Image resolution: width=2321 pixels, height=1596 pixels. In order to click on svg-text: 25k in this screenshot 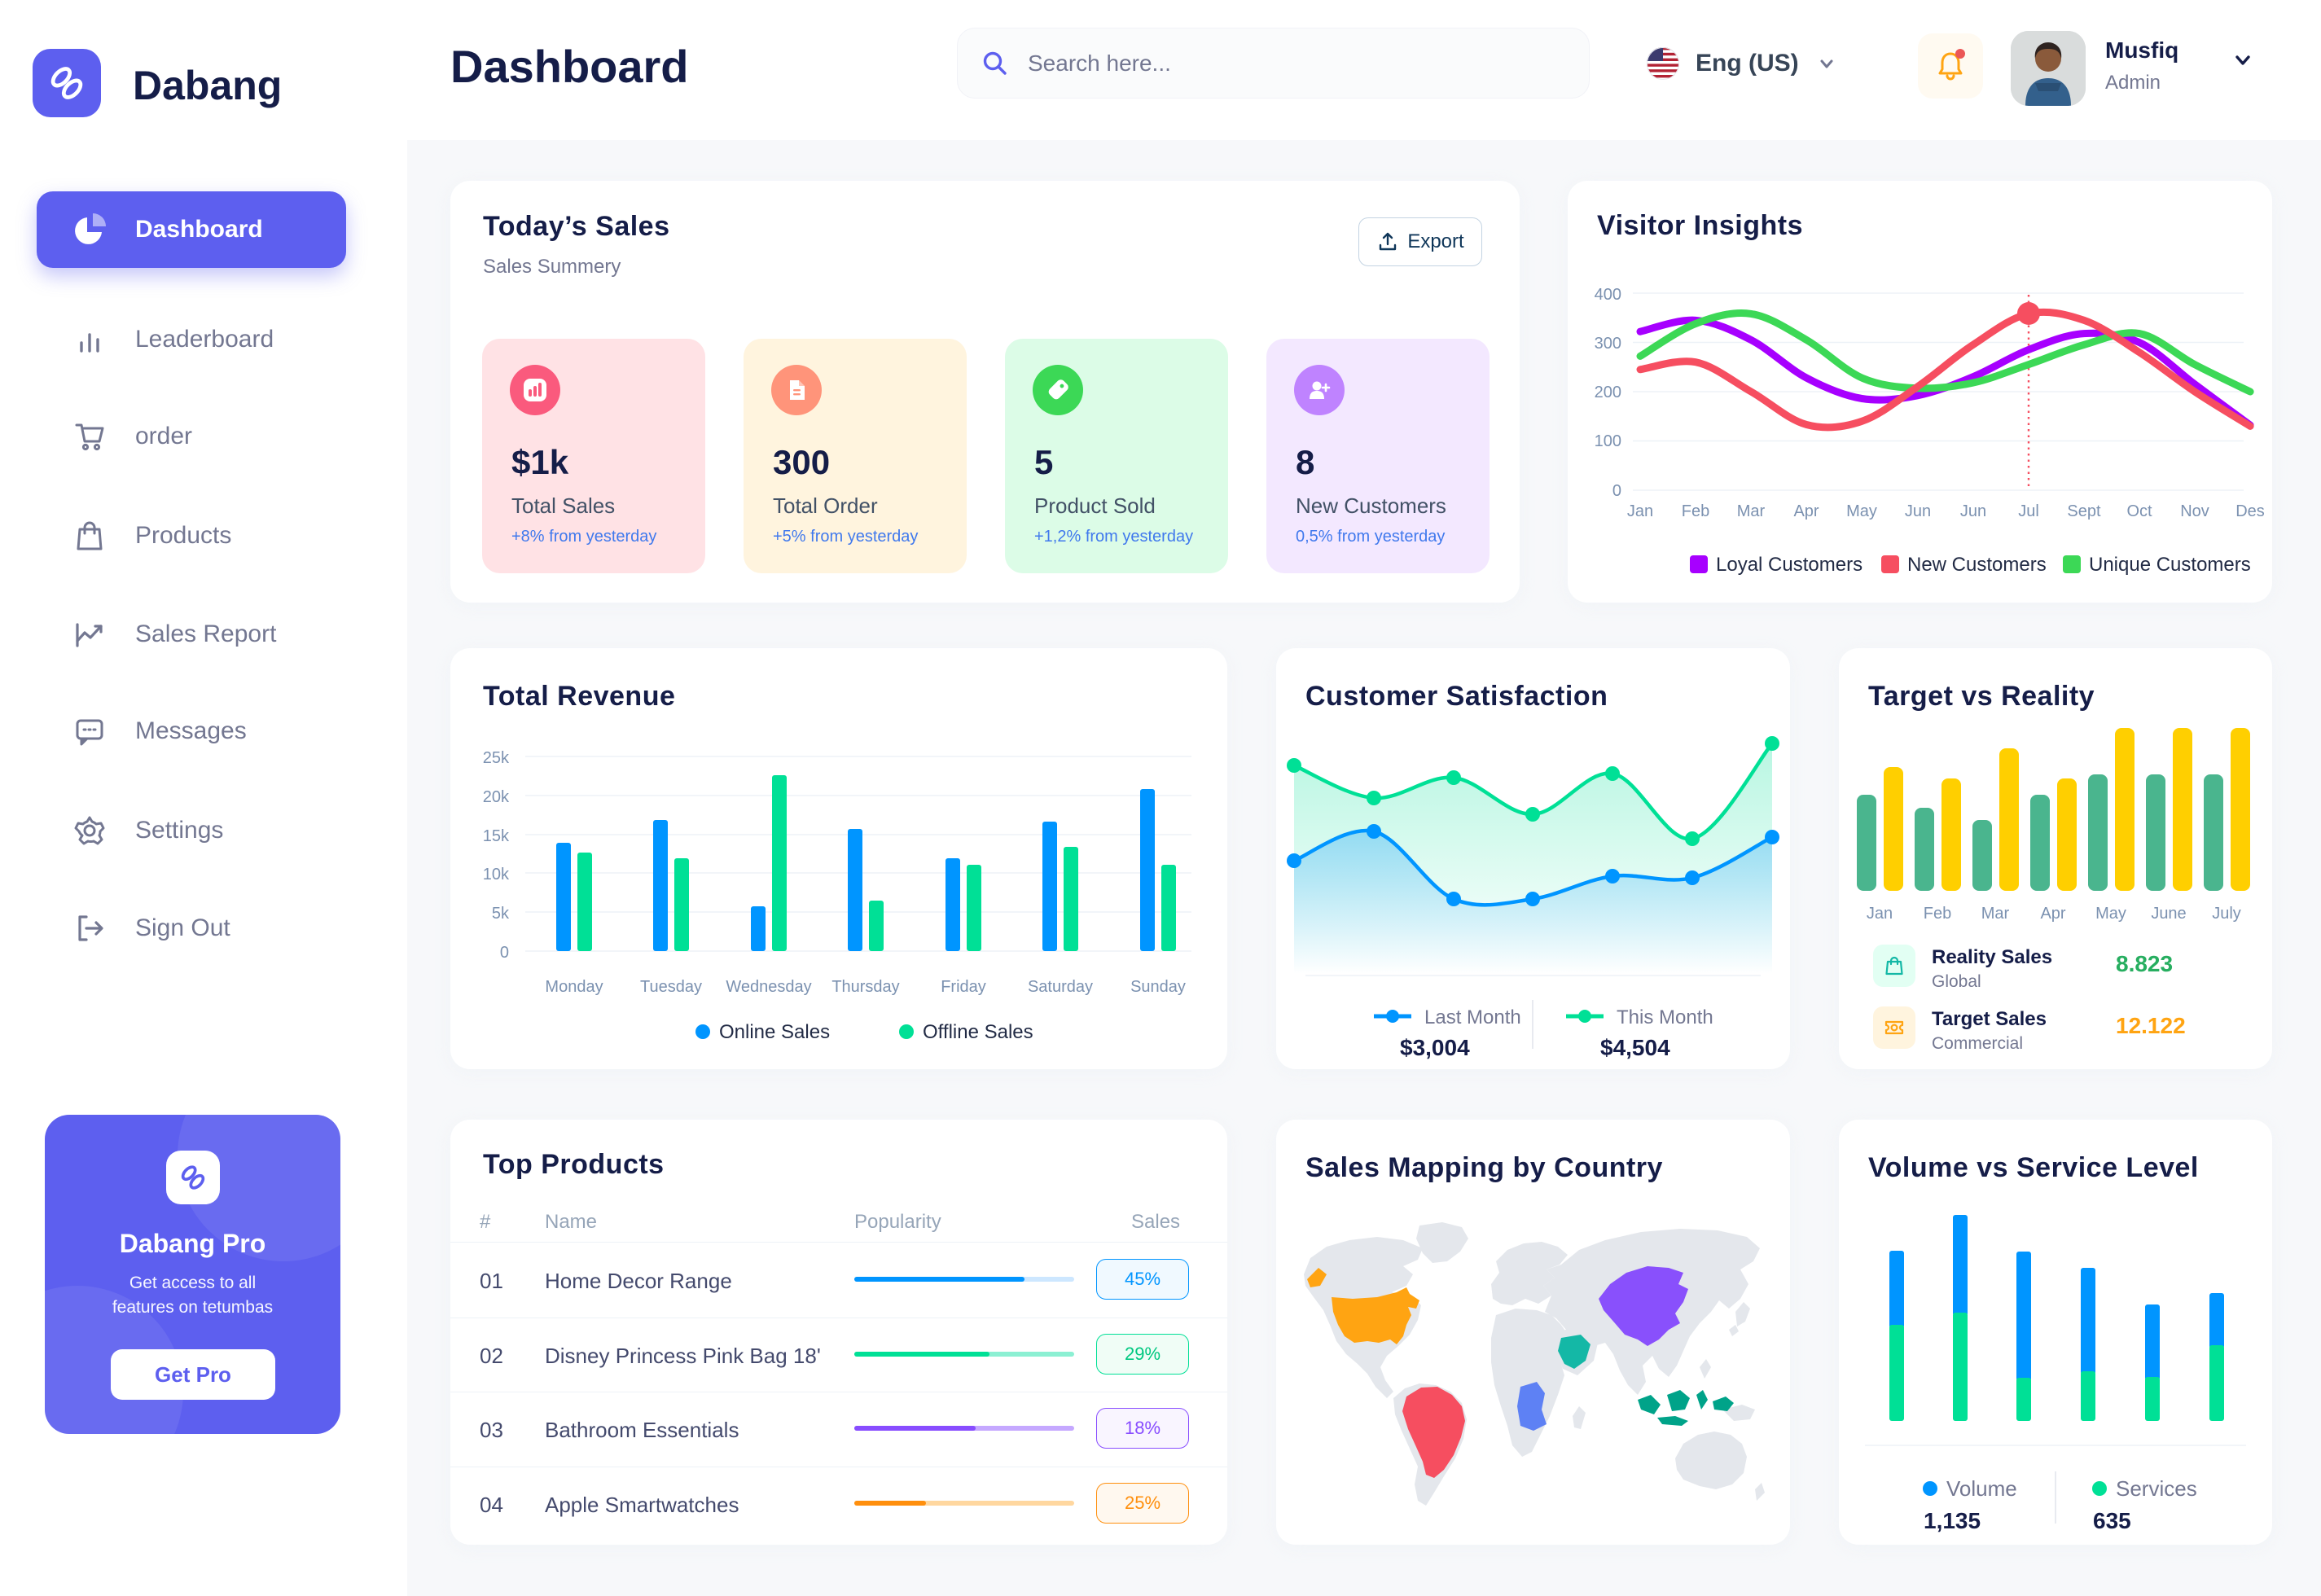, I will do `click(496, 758)`.